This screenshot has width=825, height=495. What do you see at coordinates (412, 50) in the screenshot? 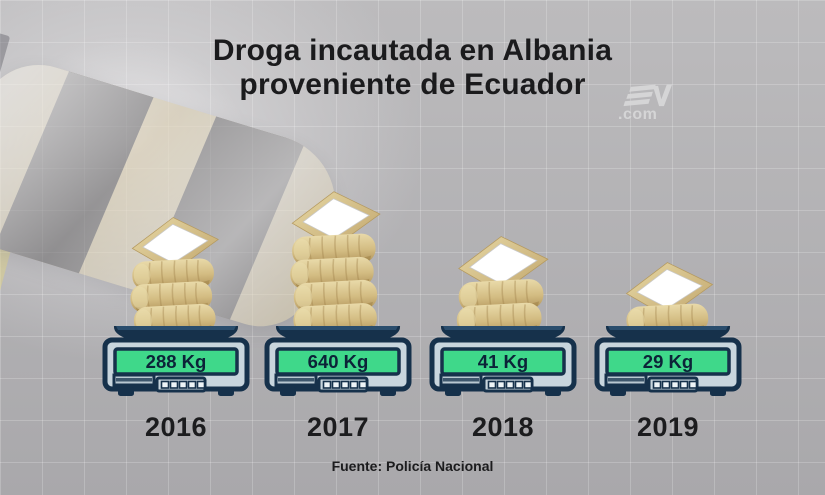
I see `title-line-1: Droga incautada en Albania` at bounding box center [412, 50].